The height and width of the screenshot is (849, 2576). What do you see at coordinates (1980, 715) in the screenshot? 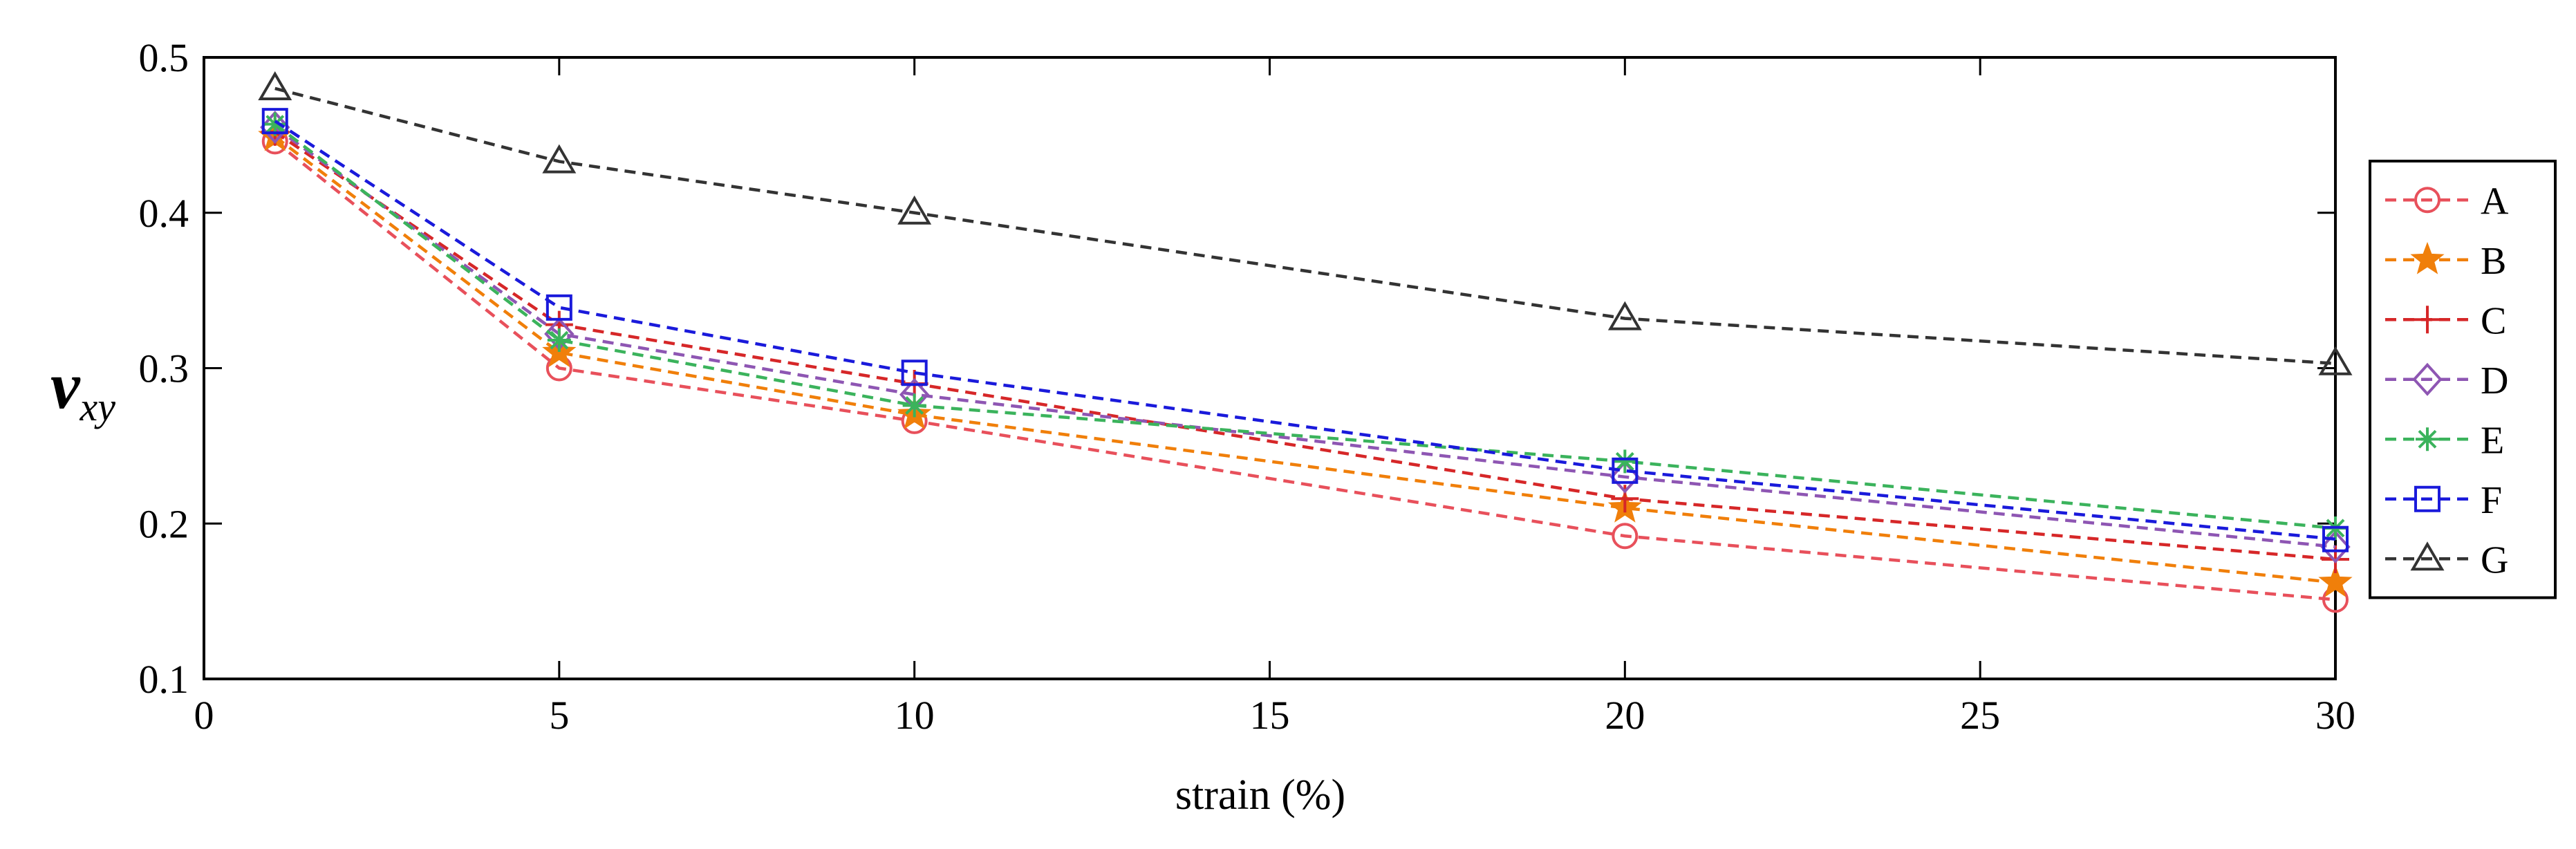
I see `x-tick-label: 25` at bounding box center [1980, 715].